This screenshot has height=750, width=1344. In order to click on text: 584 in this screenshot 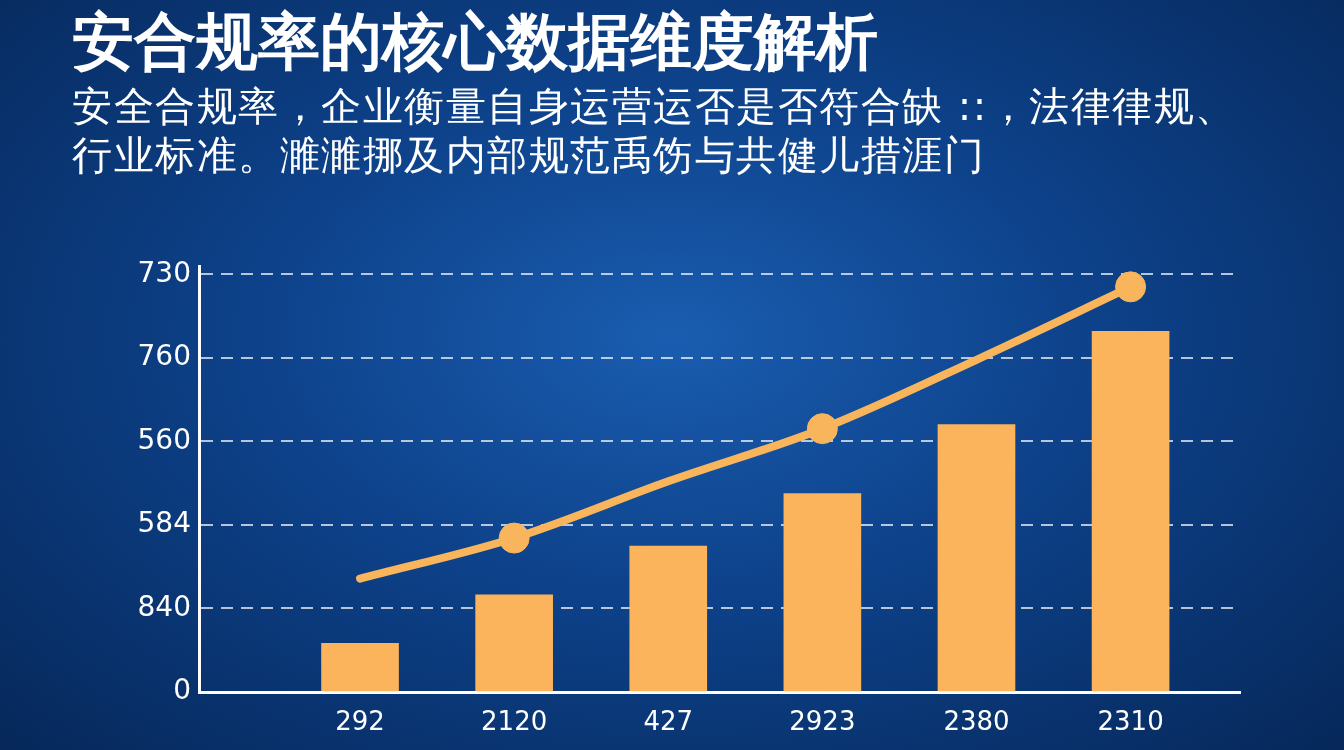, I will do `click(164, 523)`.